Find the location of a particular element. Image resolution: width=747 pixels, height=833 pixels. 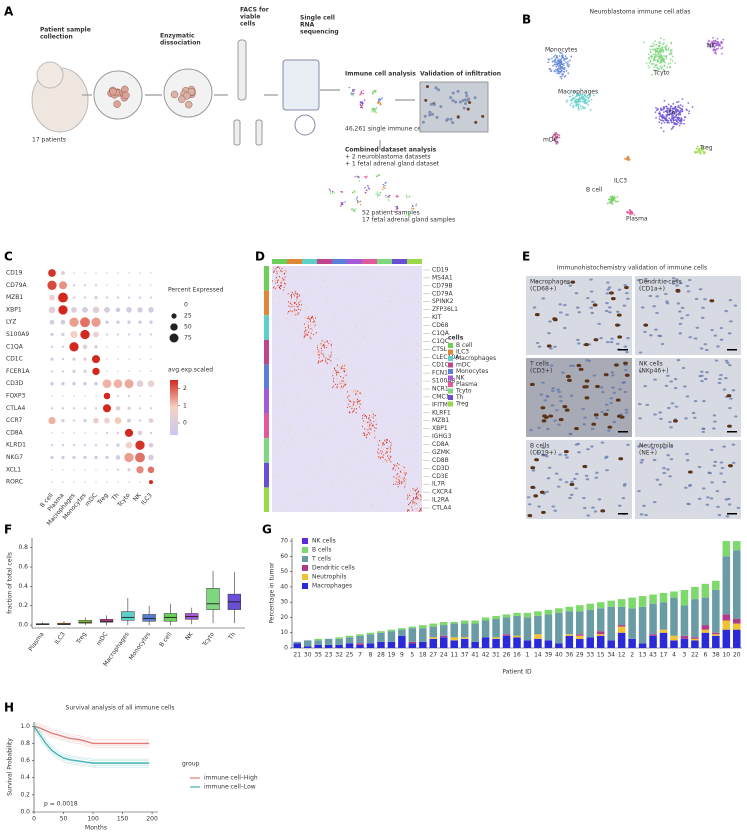

step-label: dissociation is located at coordinates (180, 43).